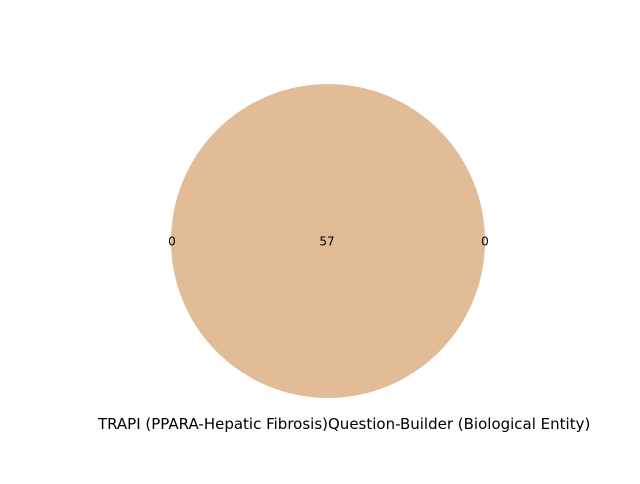 The width and height of the screenshot is (640, 484). What do you see at coordinates (485, 242) in the screenshot?
I see `right-only-count: 0` at bounding box center [485, 242].